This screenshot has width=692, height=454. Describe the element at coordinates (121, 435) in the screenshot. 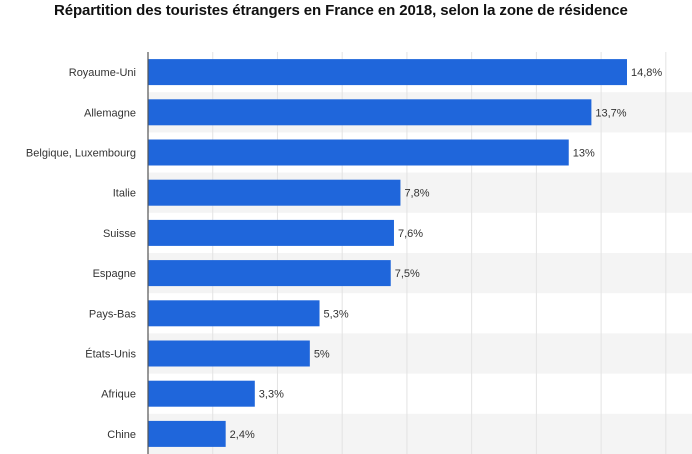

I see `category-label: Chine` at that location.